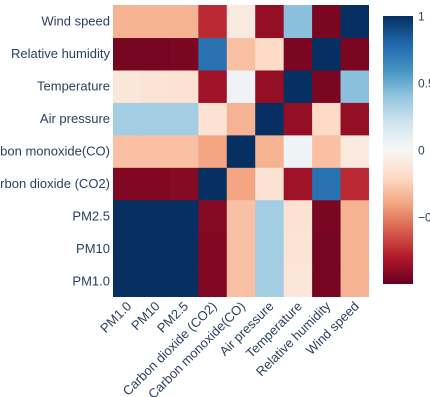 The height and width of the screenshot is (397, 430). Describe the element at coordinates (398, 150) in the screenshot. I see `colorbar-gradient` at that location.